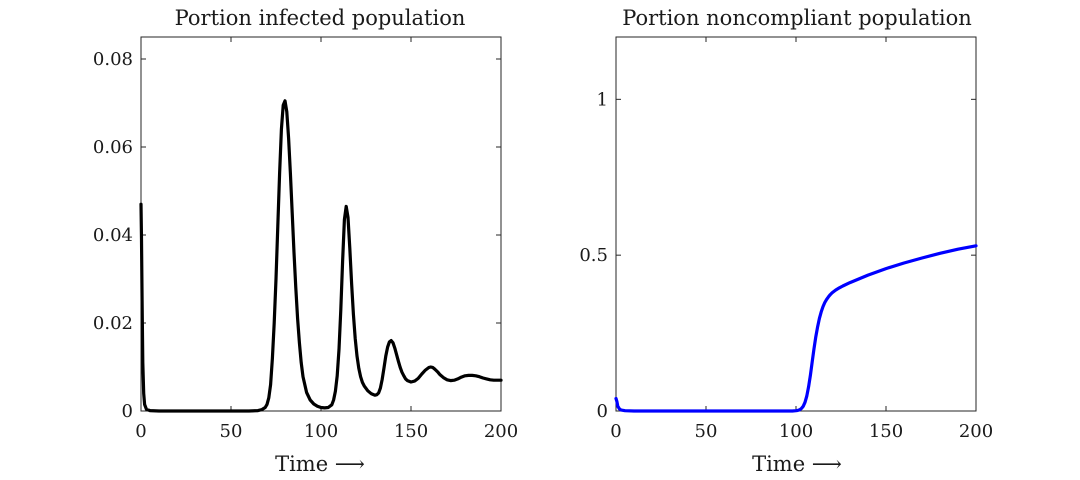  I want to click on noncompliant-y-tick-label: 0, so click(602, 411).